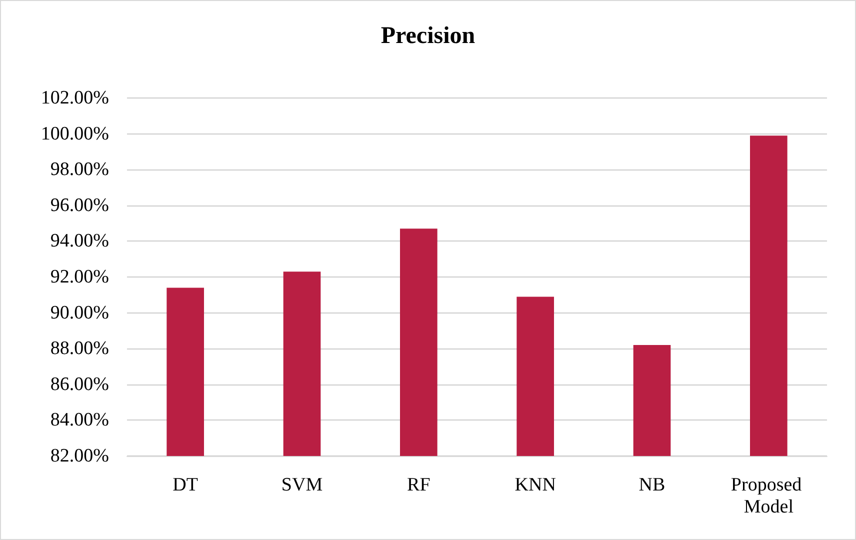 This screenshot has width=856, height=540. Describe the element at coordinates (768, 496) in the screenshot. I see `x-tick-label: Proposed Model` at that location.